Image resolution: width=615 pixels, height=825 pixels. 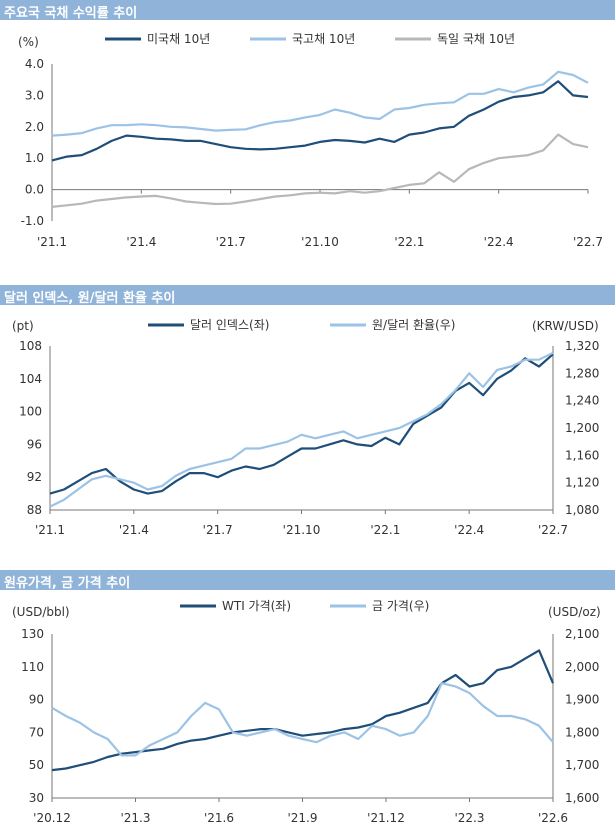 I want to click on x-tick-label: '22.3, so click(x=469, y=818).